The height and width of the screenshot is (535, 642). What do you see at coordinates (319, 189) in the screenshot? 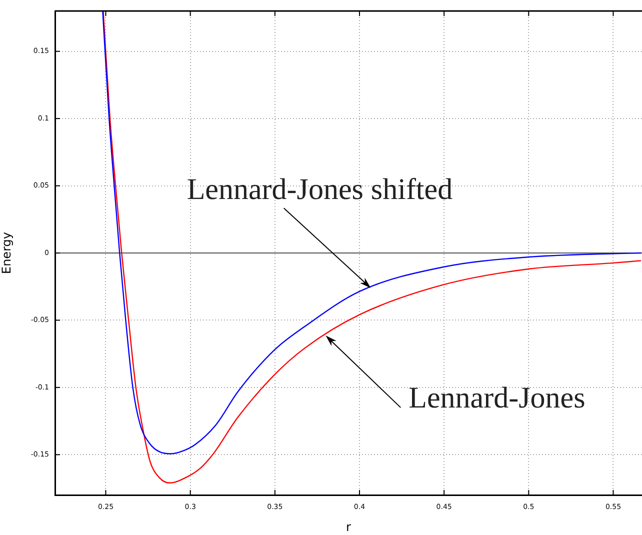
I see `annotation: Lennard-Jones shifted` at bounding box center [319, 189].